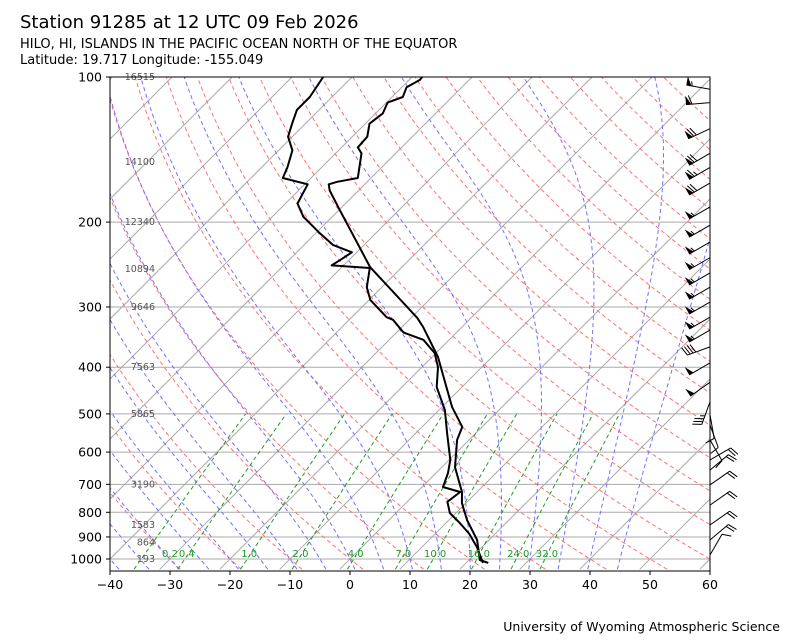 The height and width of the screenshot is (640, 800). What do you see at coordinates (140, 162) in the screenshot?
I see `height-label: 14100` at bounding box center [140, 162].